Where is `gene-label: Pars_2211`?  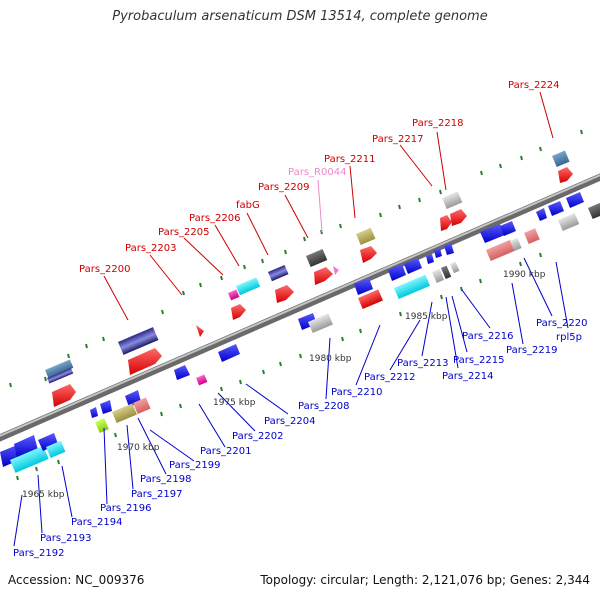
gene-label: Pars_2211 is located at coordinates (349, 159).